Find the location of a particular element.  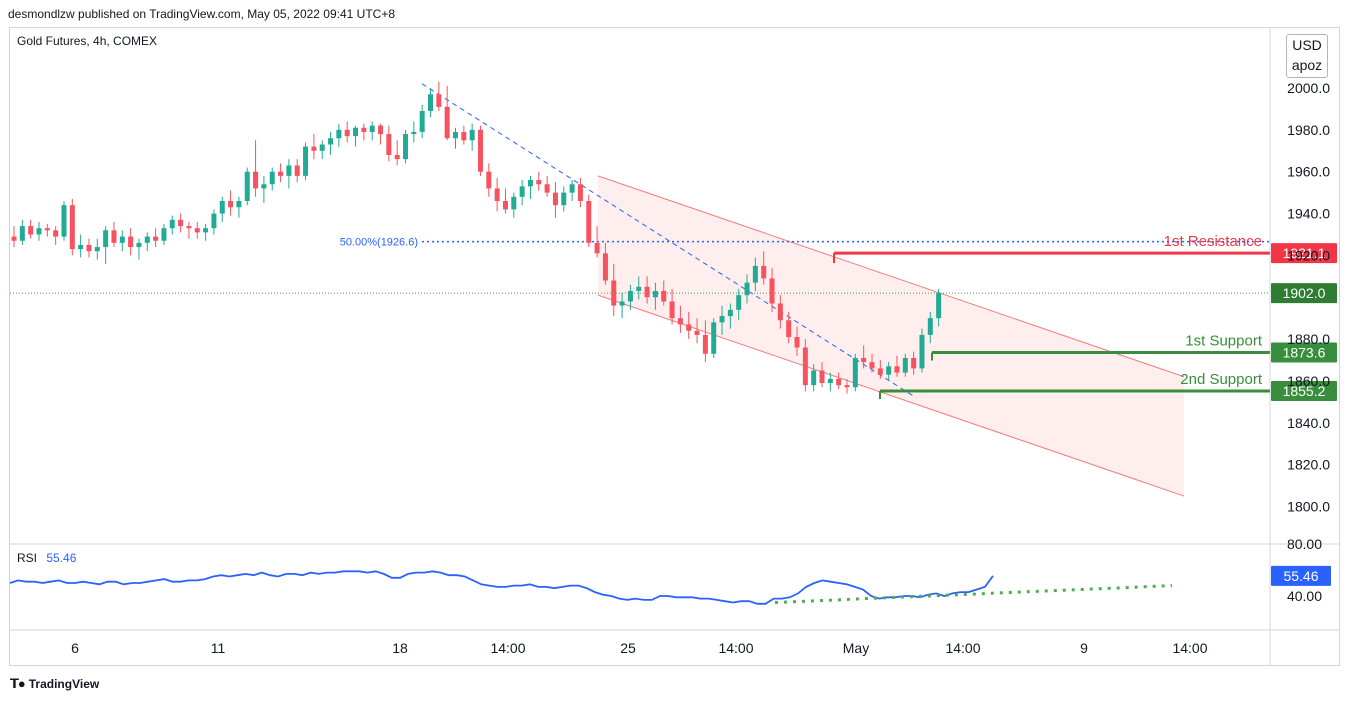

time-tick-label: 6 is located at coordinates (75, 648).